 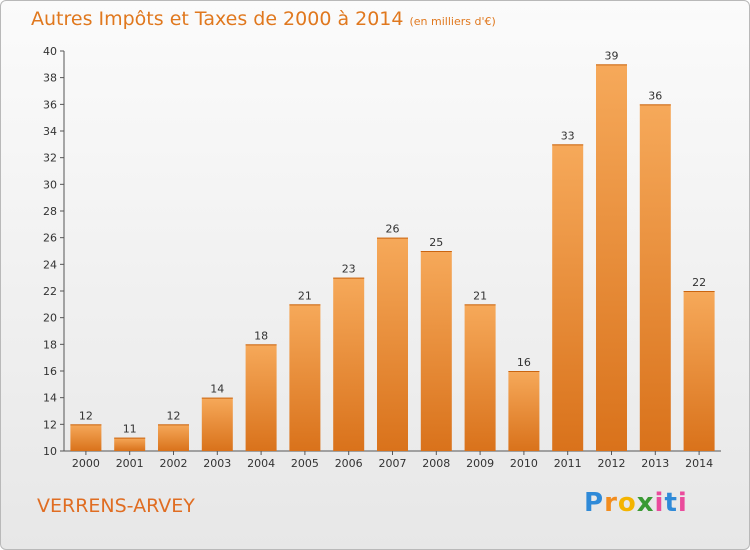 I want to click on bar-2003, so click(x=217, y=424).